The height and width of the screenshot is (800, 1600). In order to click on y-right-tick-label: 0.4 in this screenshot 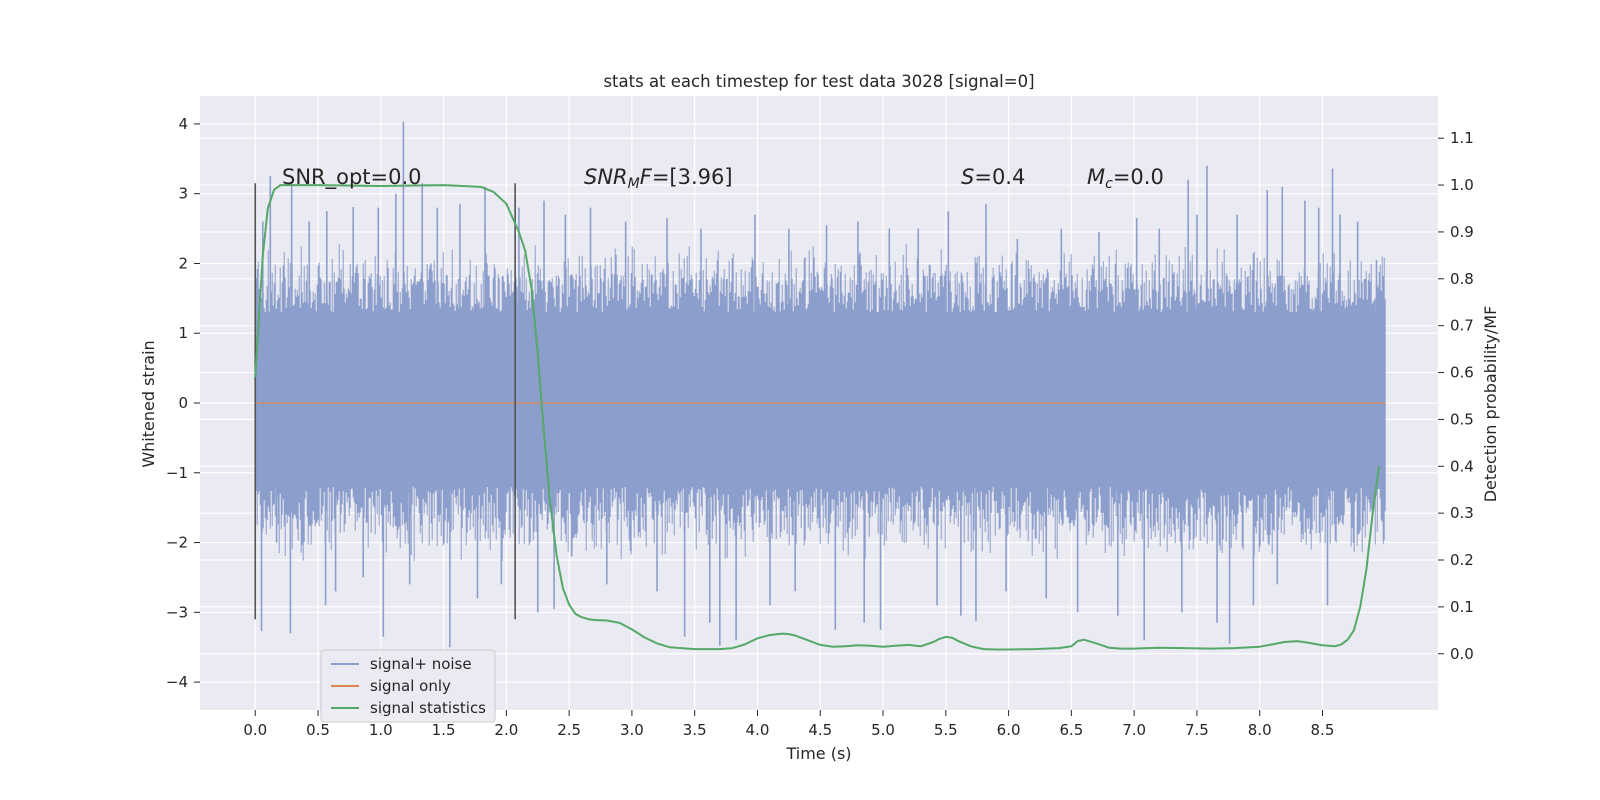, I will do `click(1462, 466)`.